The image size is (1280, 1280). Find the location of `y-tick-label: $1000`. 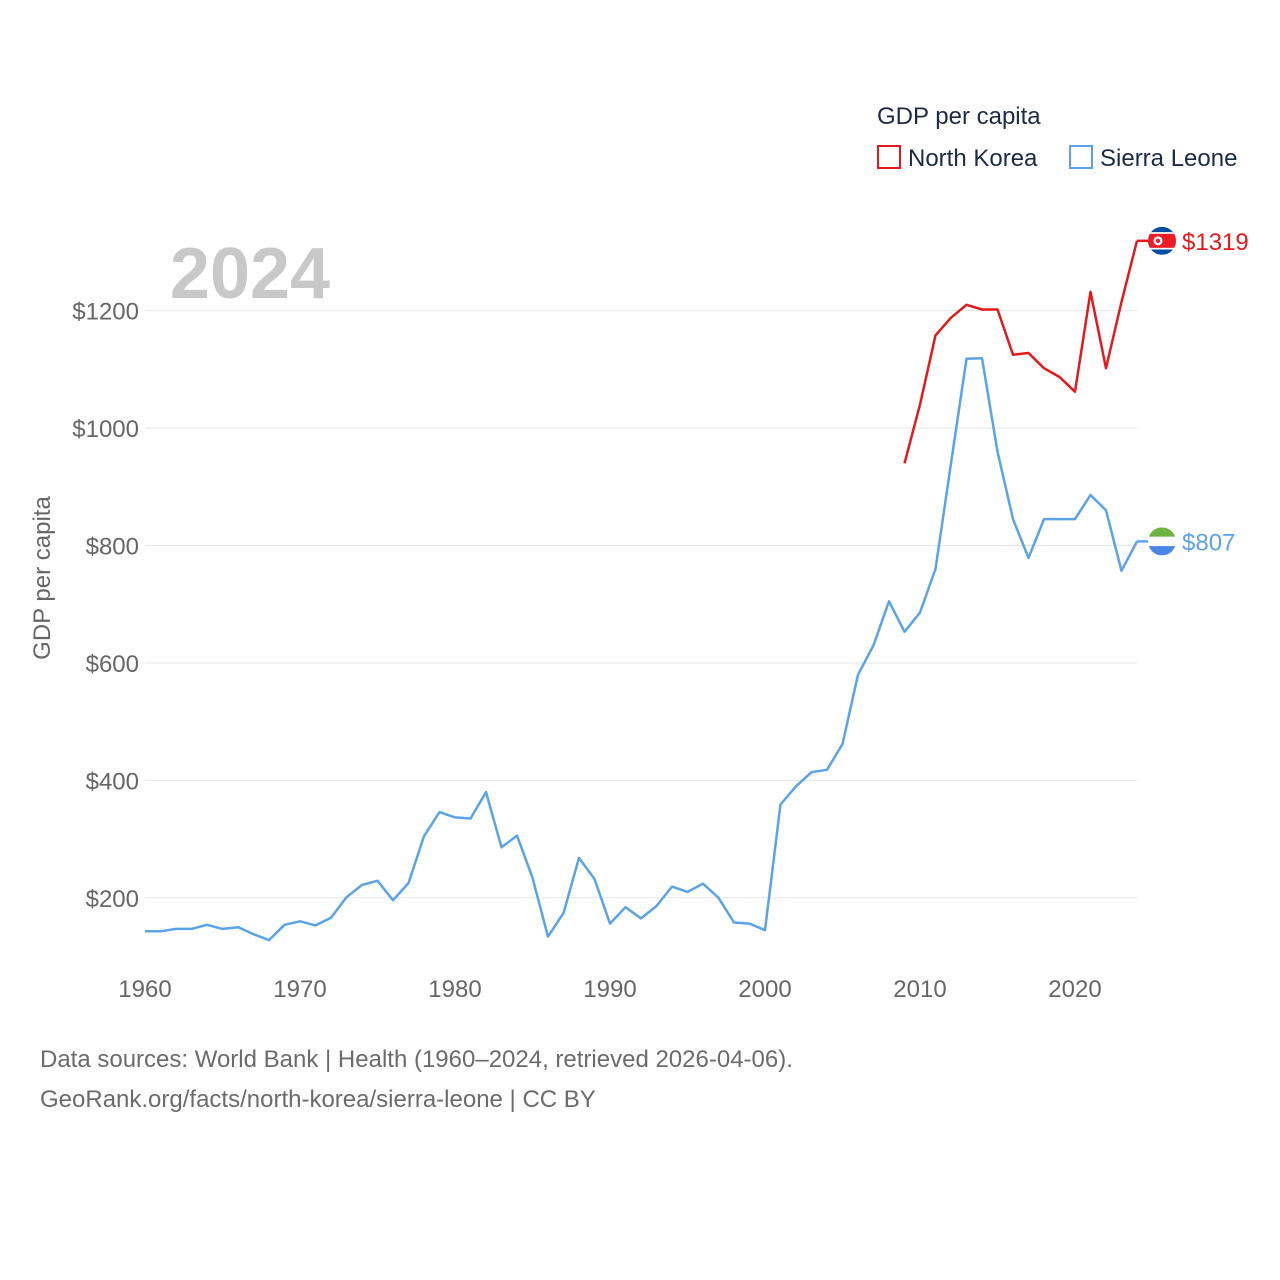

y-tick-label: $1000 is located at coordinates (105, 429).